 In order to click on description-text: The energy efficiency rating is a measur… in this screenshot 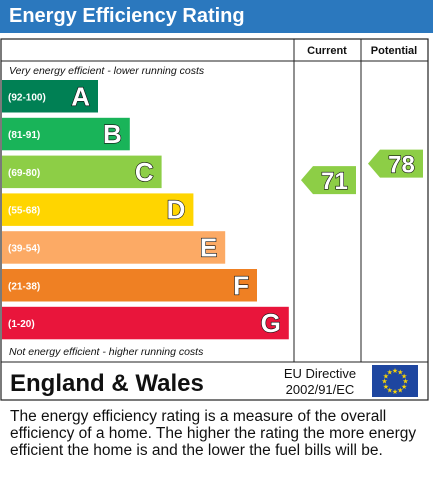, I will do `click(213, 433)`.